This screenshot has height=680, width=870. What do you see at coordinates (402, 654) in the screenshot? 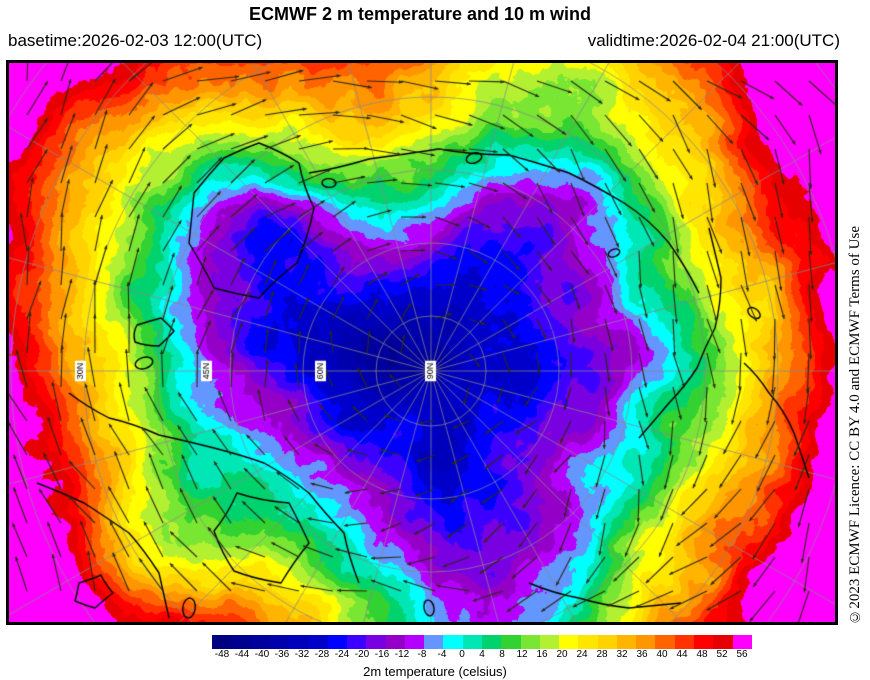
I see `colorbar-tick: -12` at bounding box center [402, 654].